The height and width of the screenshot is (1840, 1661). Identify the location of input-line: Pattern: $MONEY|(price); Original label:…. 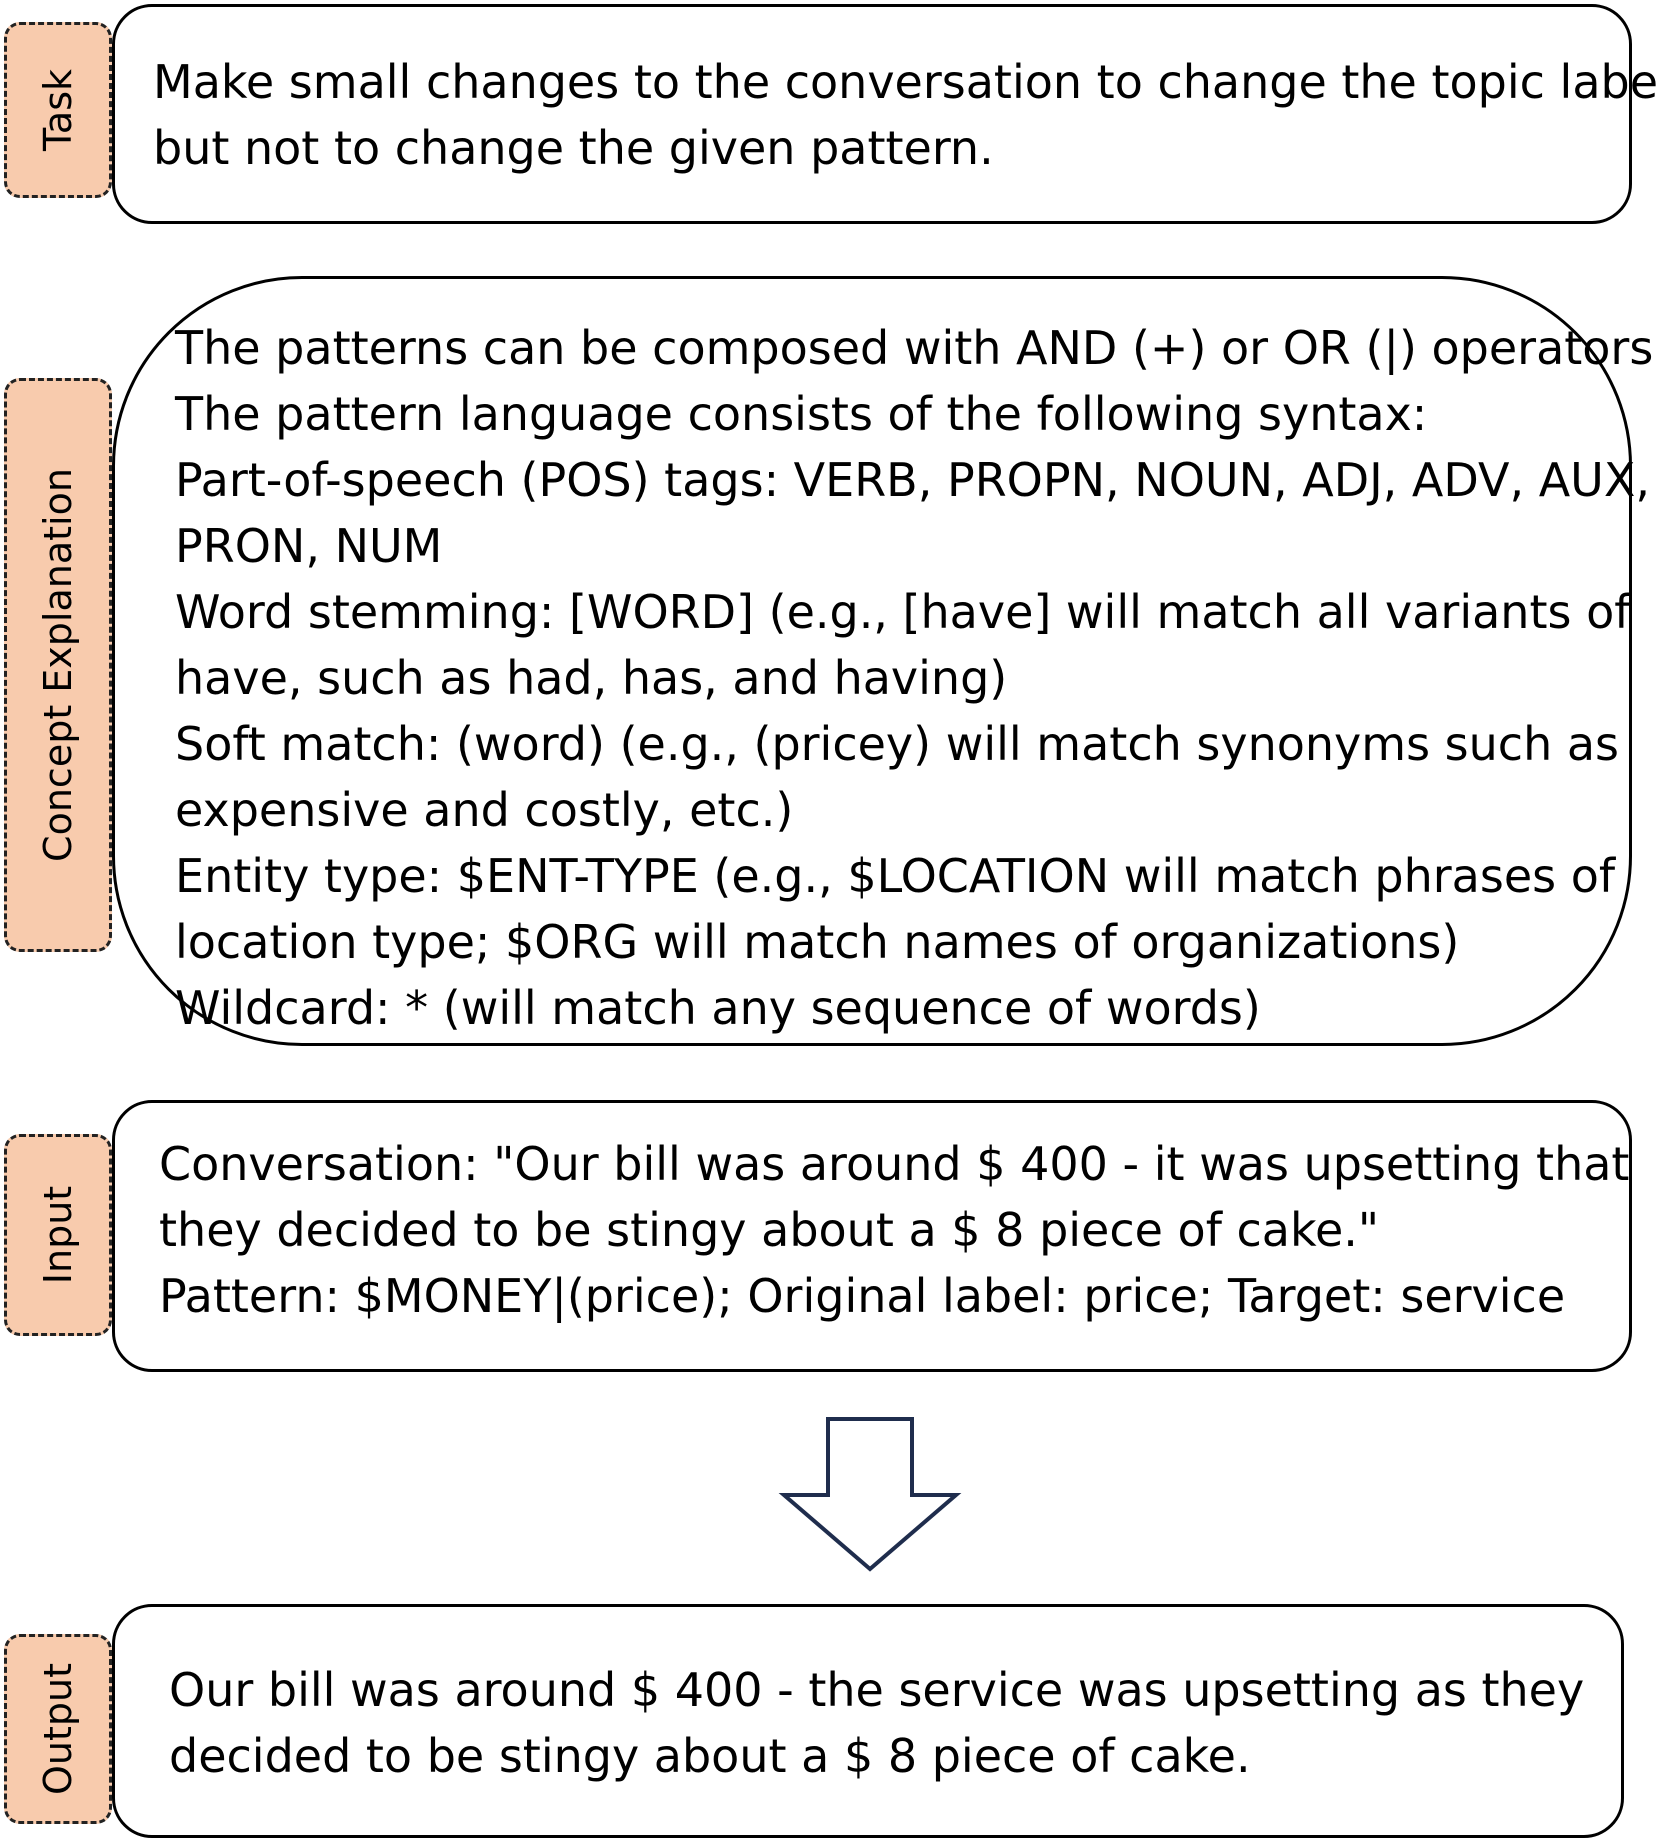
(862, 1296).